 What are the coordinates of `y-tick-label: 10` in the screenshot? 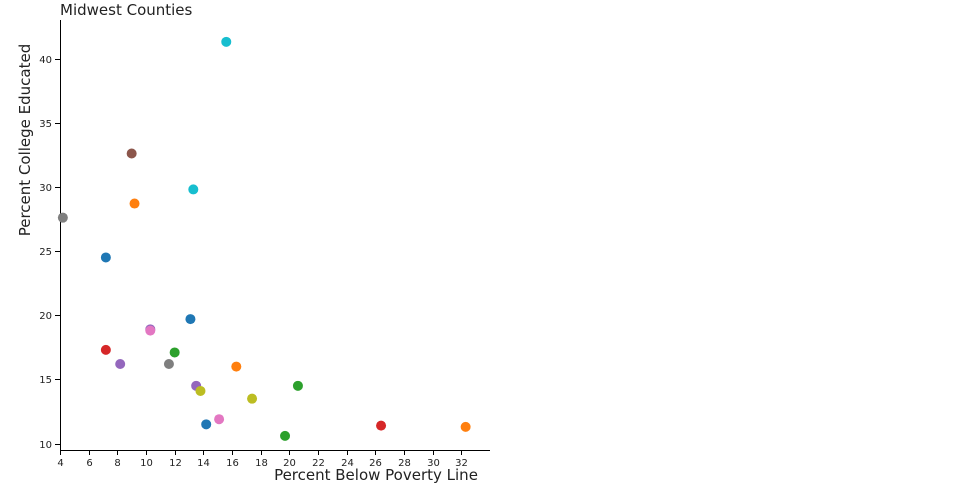 It's located at (45, 445).